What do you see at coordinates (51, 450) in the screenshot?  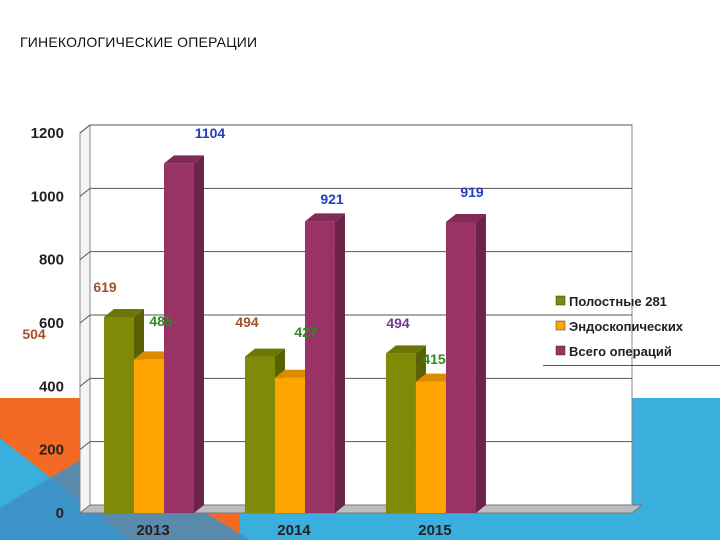 I see `y-tick-label: 200` at bounding box center [51, 450].